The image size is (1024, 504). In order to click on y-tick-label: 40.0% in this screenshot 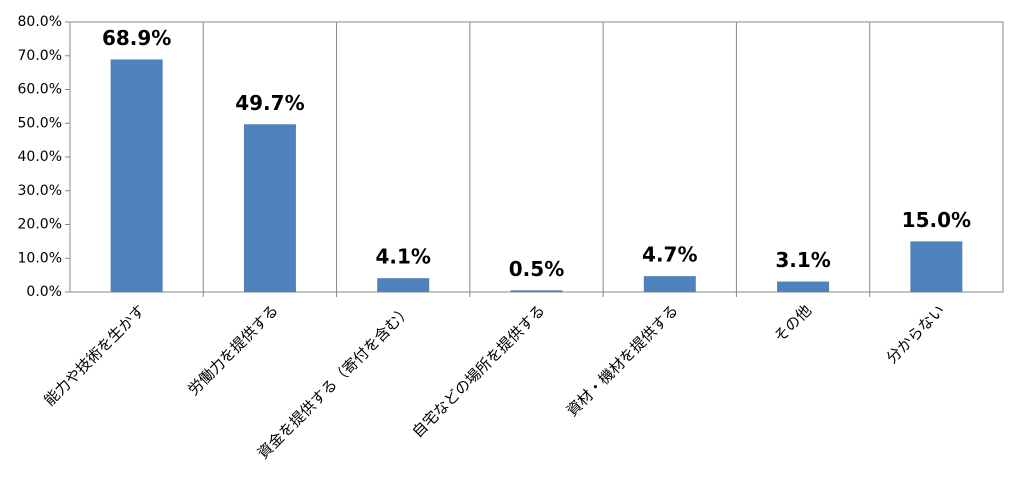, I will do `click(40, 157)`.